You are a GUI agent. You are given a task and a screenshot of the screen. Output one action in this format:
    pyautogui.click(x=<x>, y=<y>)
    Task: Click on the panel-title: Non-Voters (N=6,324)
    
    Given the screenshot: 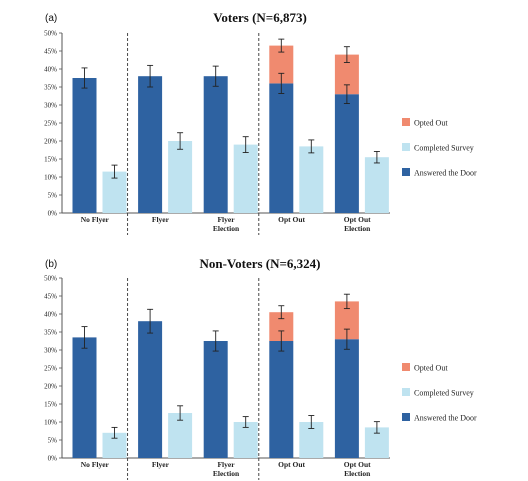 What is the action you would take?
    pyautogui.click(x=259, y=263)
    